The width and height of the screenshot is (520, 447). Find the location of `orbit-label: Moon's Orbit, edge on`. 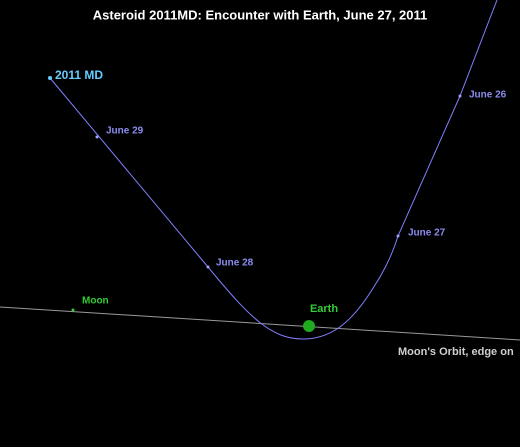

orbit-label: Moon's Orbit, edge on is located at coordinates (456, 352).